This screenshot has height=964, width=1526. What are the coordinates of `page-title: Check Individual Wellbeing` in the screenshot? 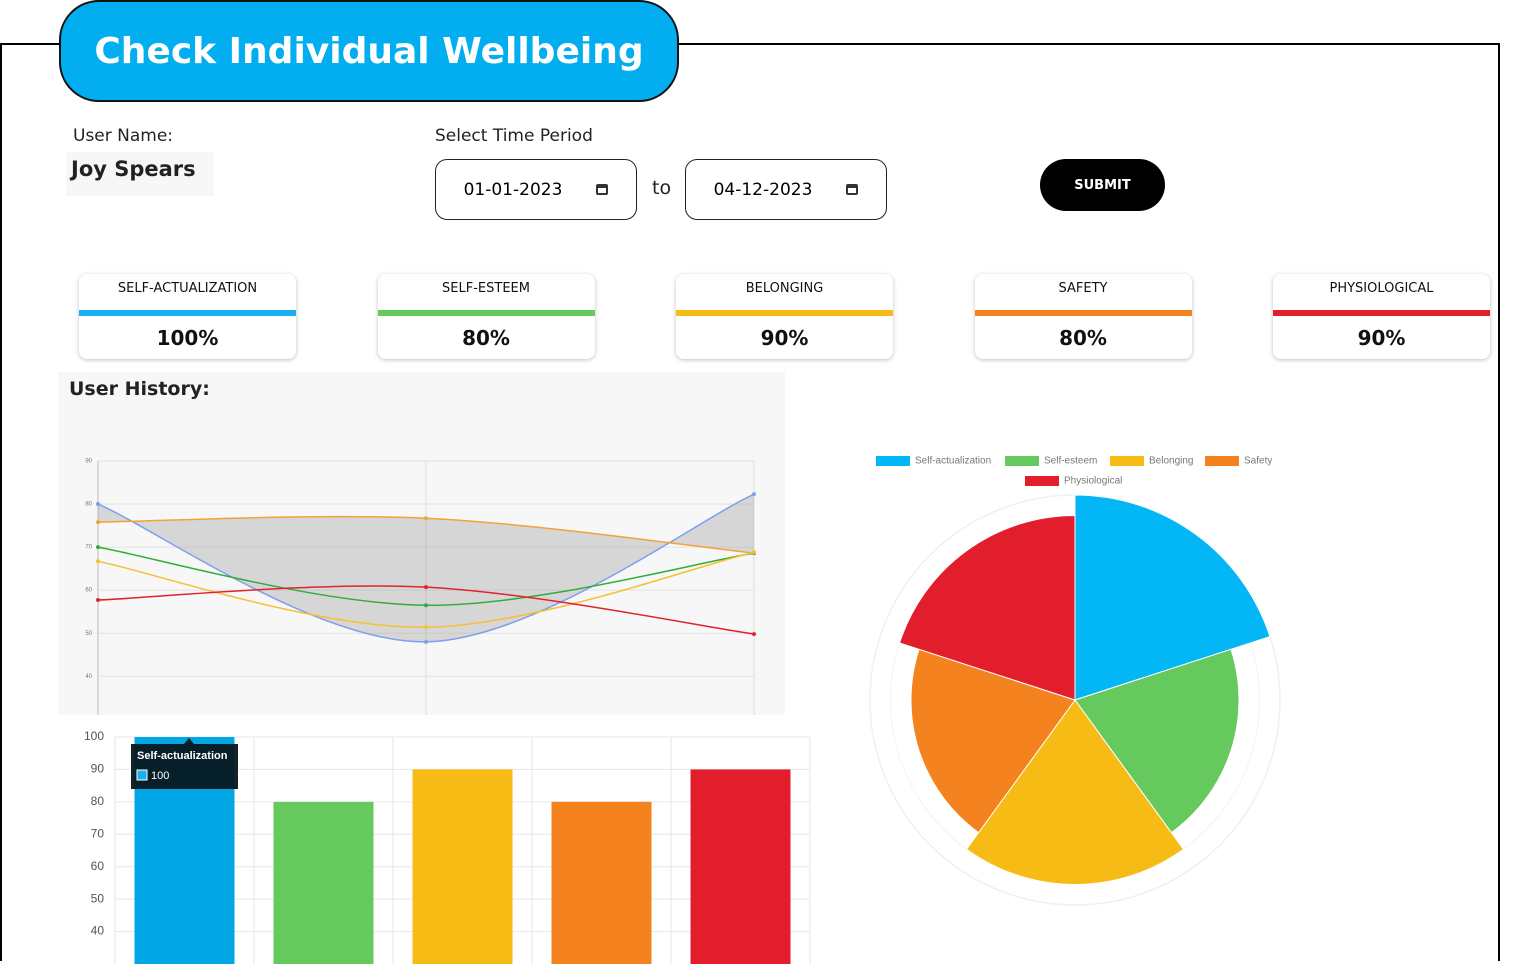 It's located at (369, 51).